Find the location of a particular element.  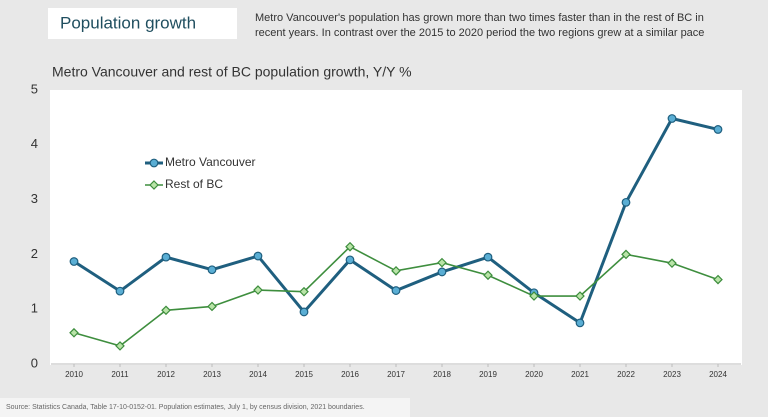

legend-label: Metro Vancouver is located at coordinates (210, 162).